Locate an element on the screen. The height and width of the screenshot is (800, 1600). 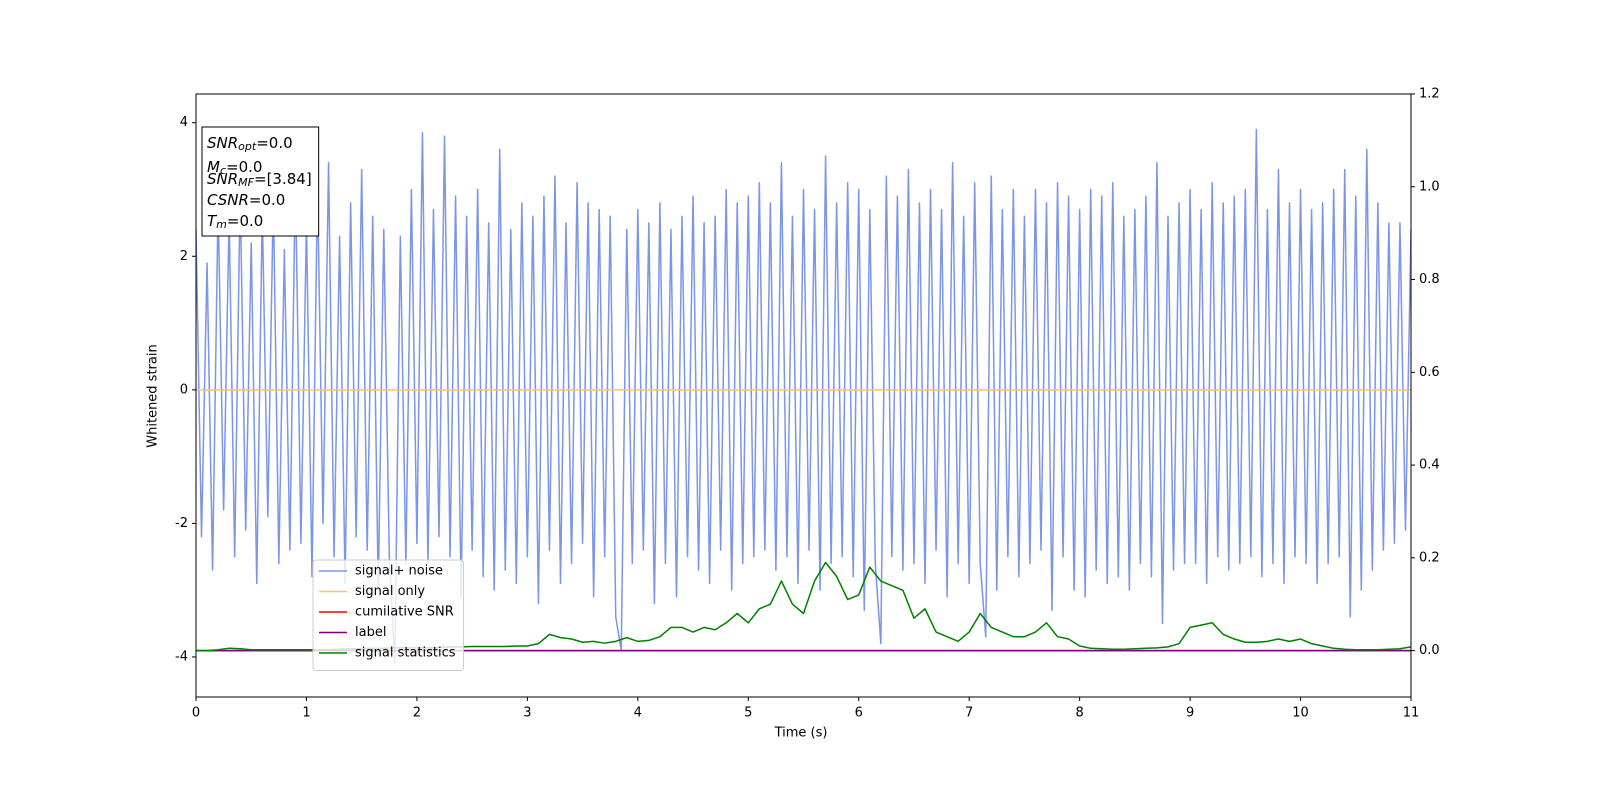
legend-label: signal only is located at coordinates (390, 591).